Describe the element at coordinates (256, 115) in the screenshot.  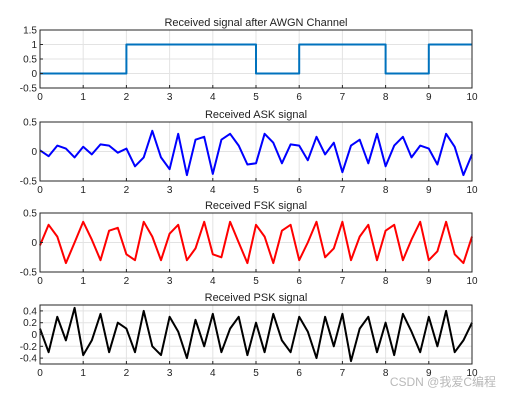
I see `chart-title: Received ASK signal` at that location.